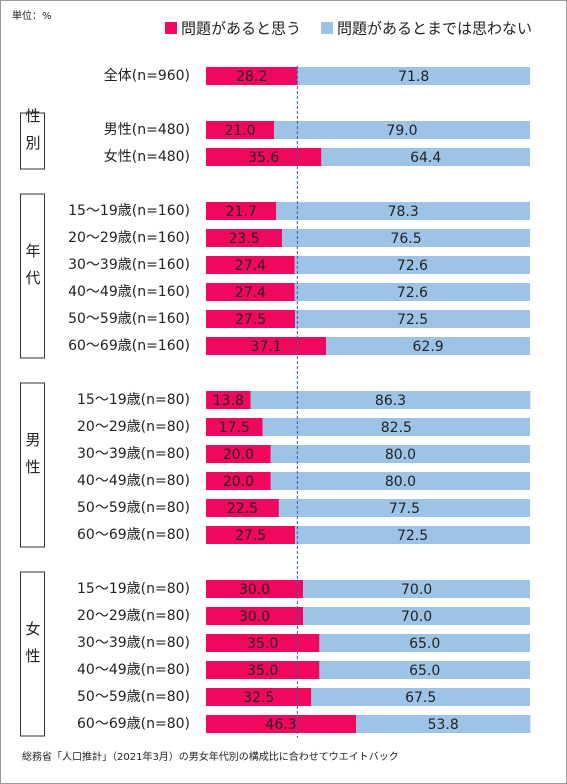 Image resolution: width=567 pixels, height=784 pixels. I want to click on value-label: 23.5, so click(243, 239).